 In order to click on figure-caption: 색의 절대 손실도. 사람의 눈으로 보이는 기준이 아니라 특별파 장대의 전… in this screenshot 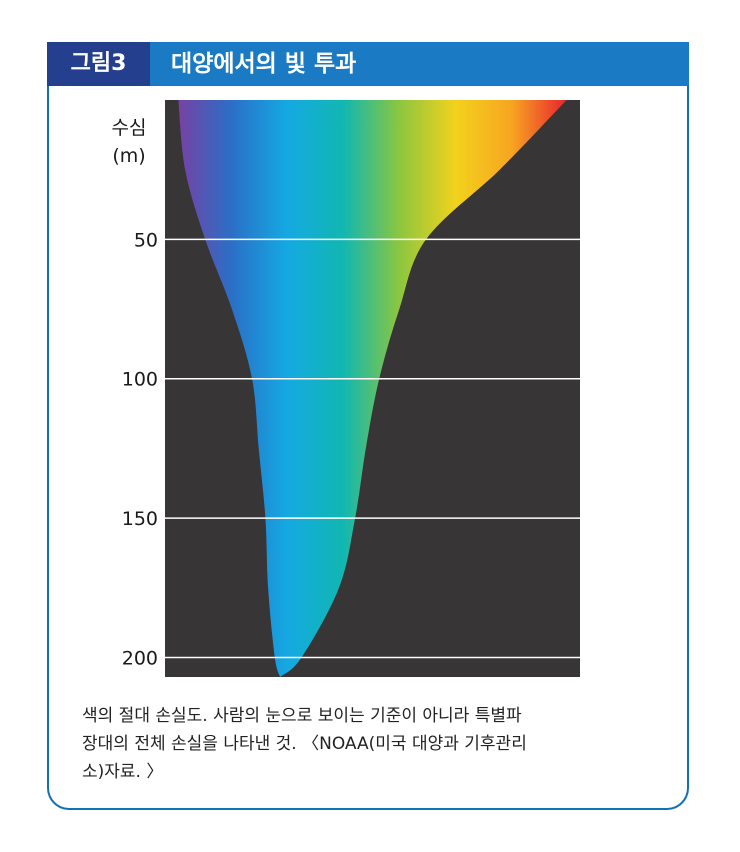, I will do `click(377, 744)`.